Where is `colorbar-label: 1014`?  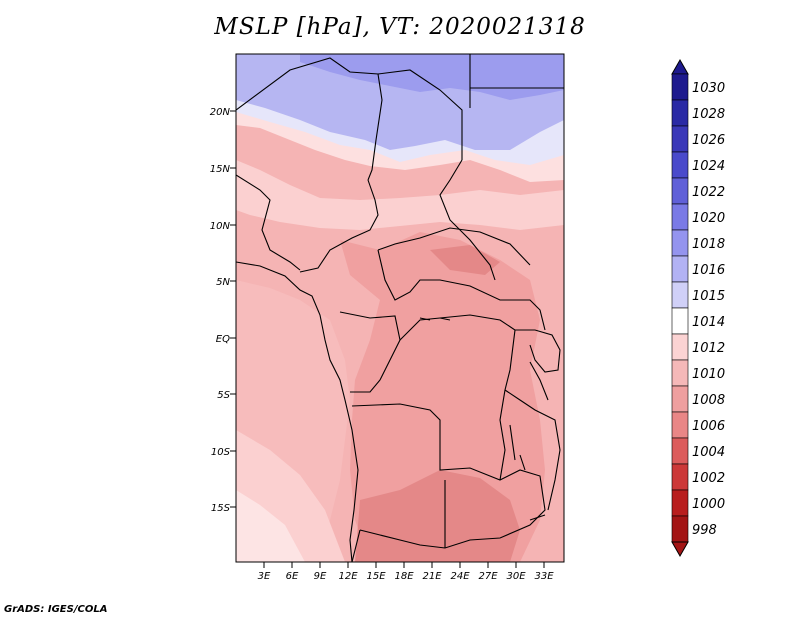 colorbar-label: 1014 is located at coordinates (708, 322).